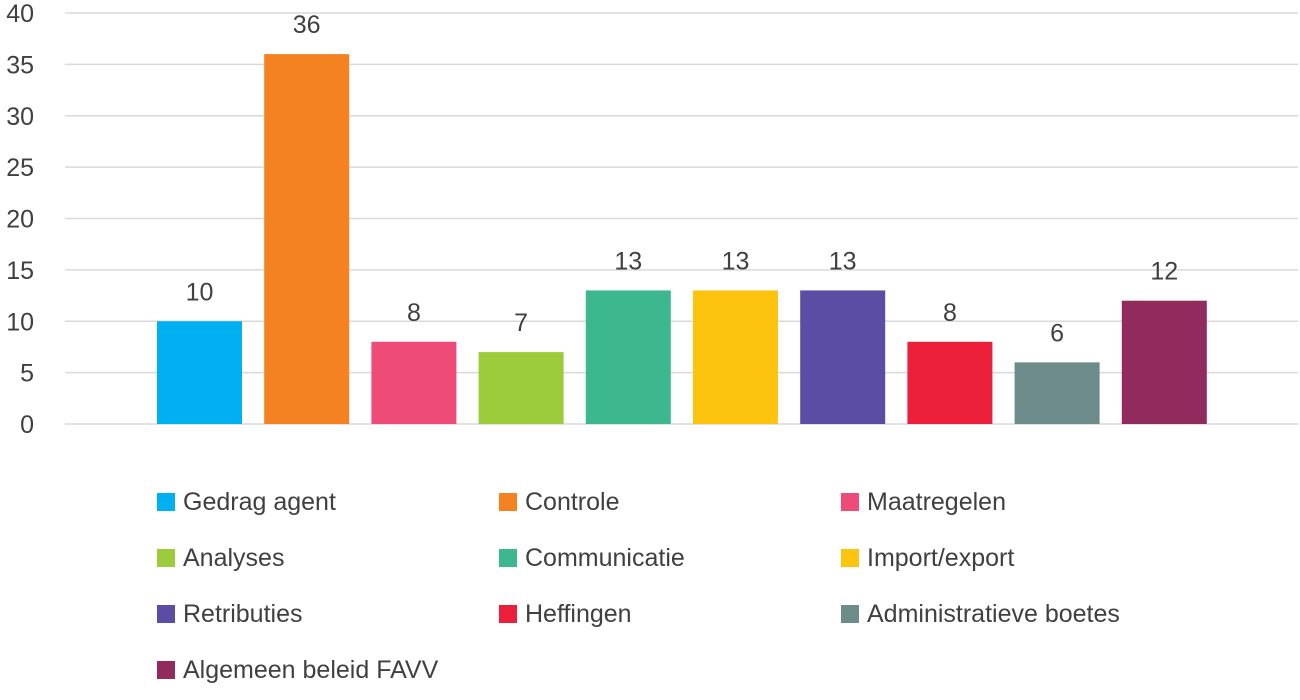 Image resolution: width=1300 pixels, height=700 pixels. Describe the element at coordinates (20, 117) in the screenshot. I see `y-tick-label: 30` at that location.